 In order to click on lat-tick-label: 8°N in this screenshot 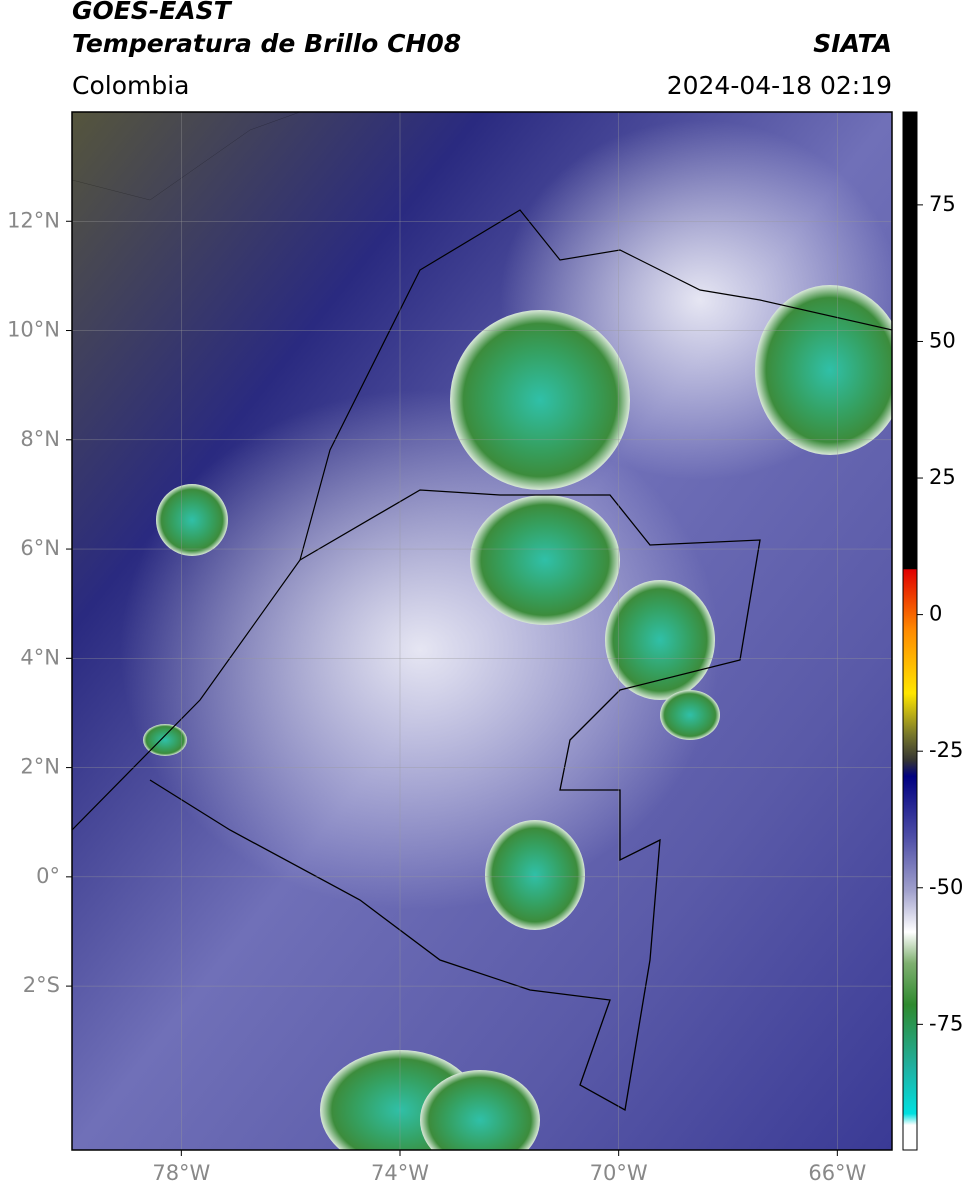, I will do `click(40, 439)`.